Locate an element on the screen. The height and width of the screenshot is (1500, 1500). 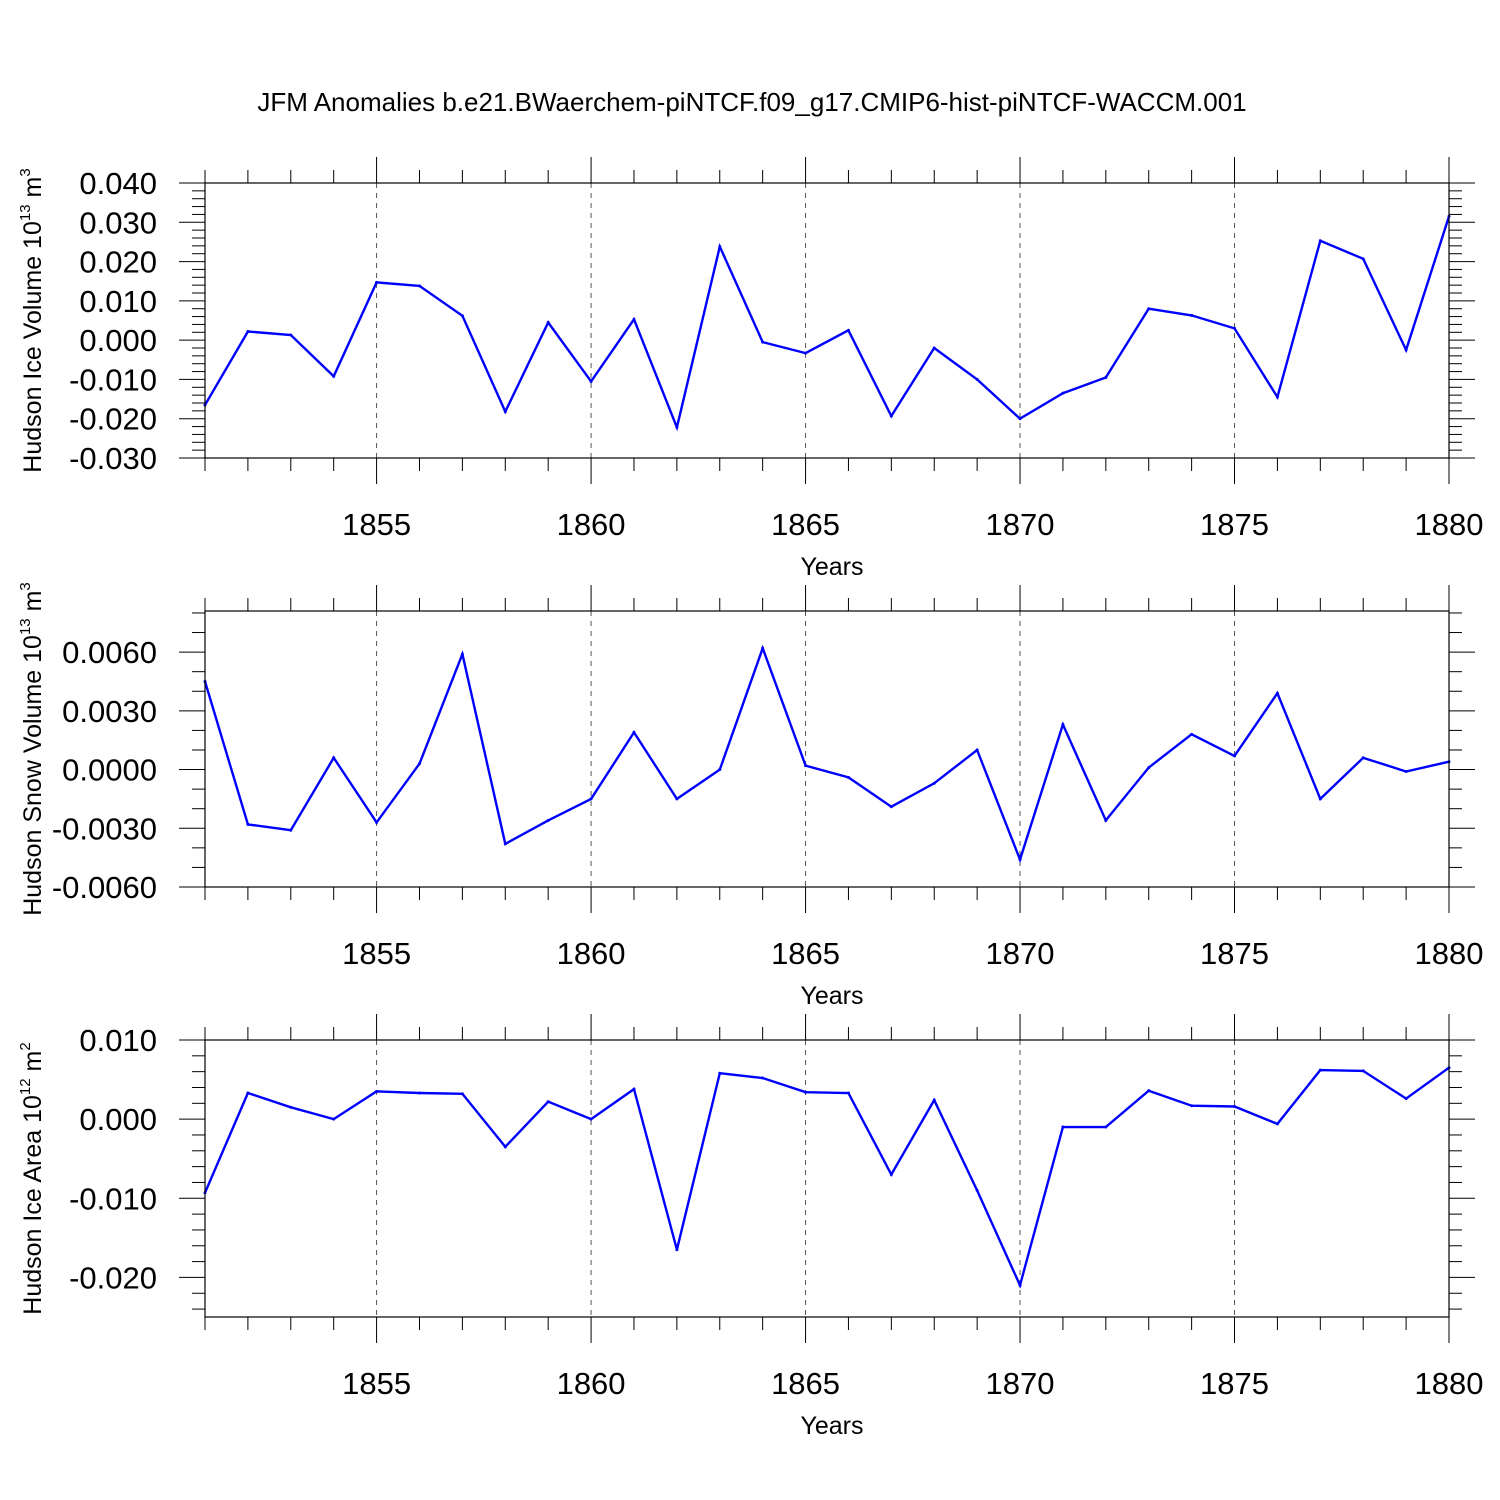
y-tick-label: -0.0060 is located at coordinates (104, 887).